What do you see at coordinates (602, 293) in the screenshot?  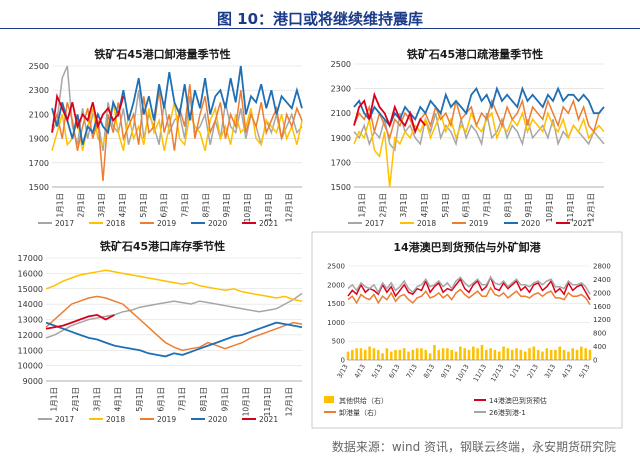 I see `y-right-tick-label: 2000` at bounding box center [602, 293].